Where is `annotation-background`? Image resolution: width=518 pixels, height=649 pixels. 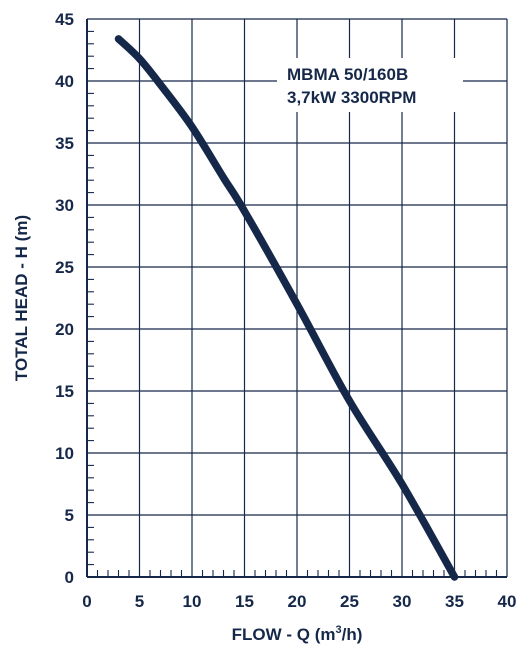 annotation-background is located at coordinates (370, 85).